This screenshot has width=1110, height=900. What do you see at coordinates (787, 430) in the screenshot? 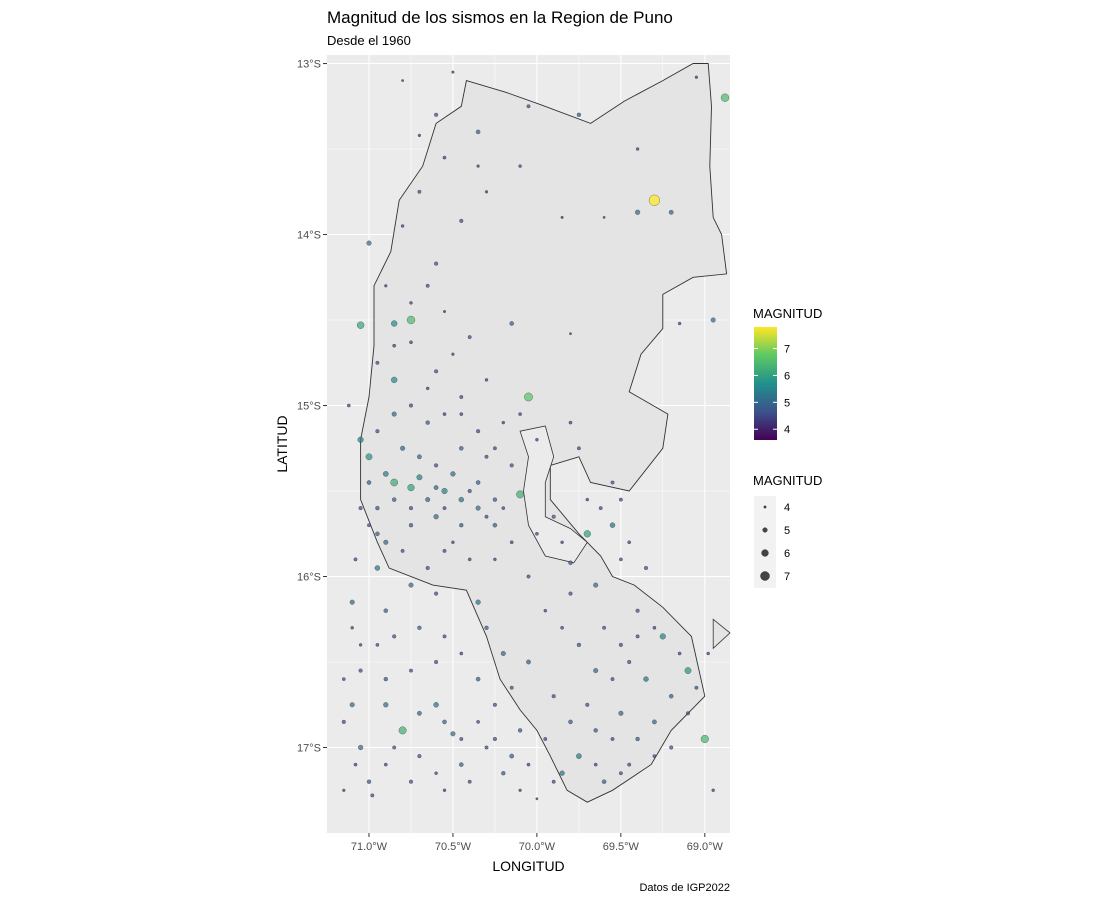
I see `colorbar-tick-label: 4` at bounding box center [787, 430].